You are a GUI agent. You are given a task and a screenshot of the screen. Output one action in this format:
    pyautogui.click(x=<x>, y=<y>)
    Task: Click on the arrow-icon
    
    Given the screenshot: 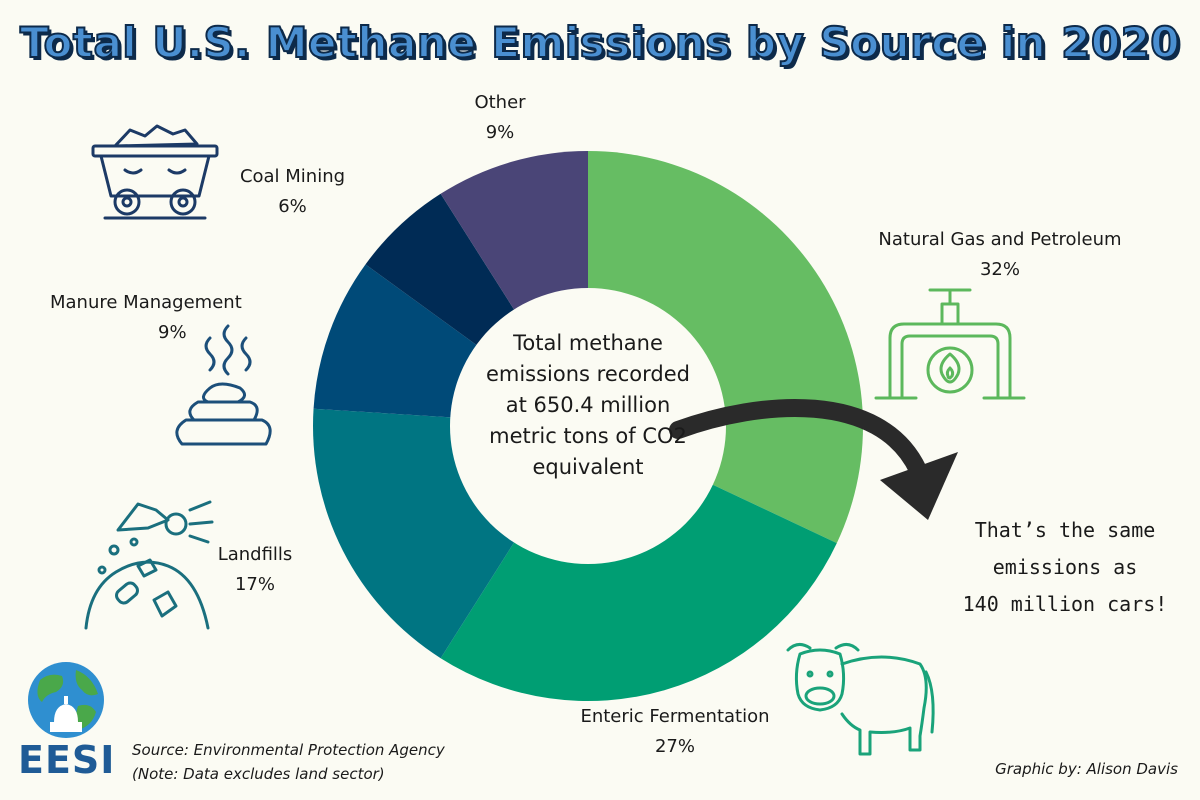 What is the action you would take?
    pyautogui.click(x=813, y=459)
    